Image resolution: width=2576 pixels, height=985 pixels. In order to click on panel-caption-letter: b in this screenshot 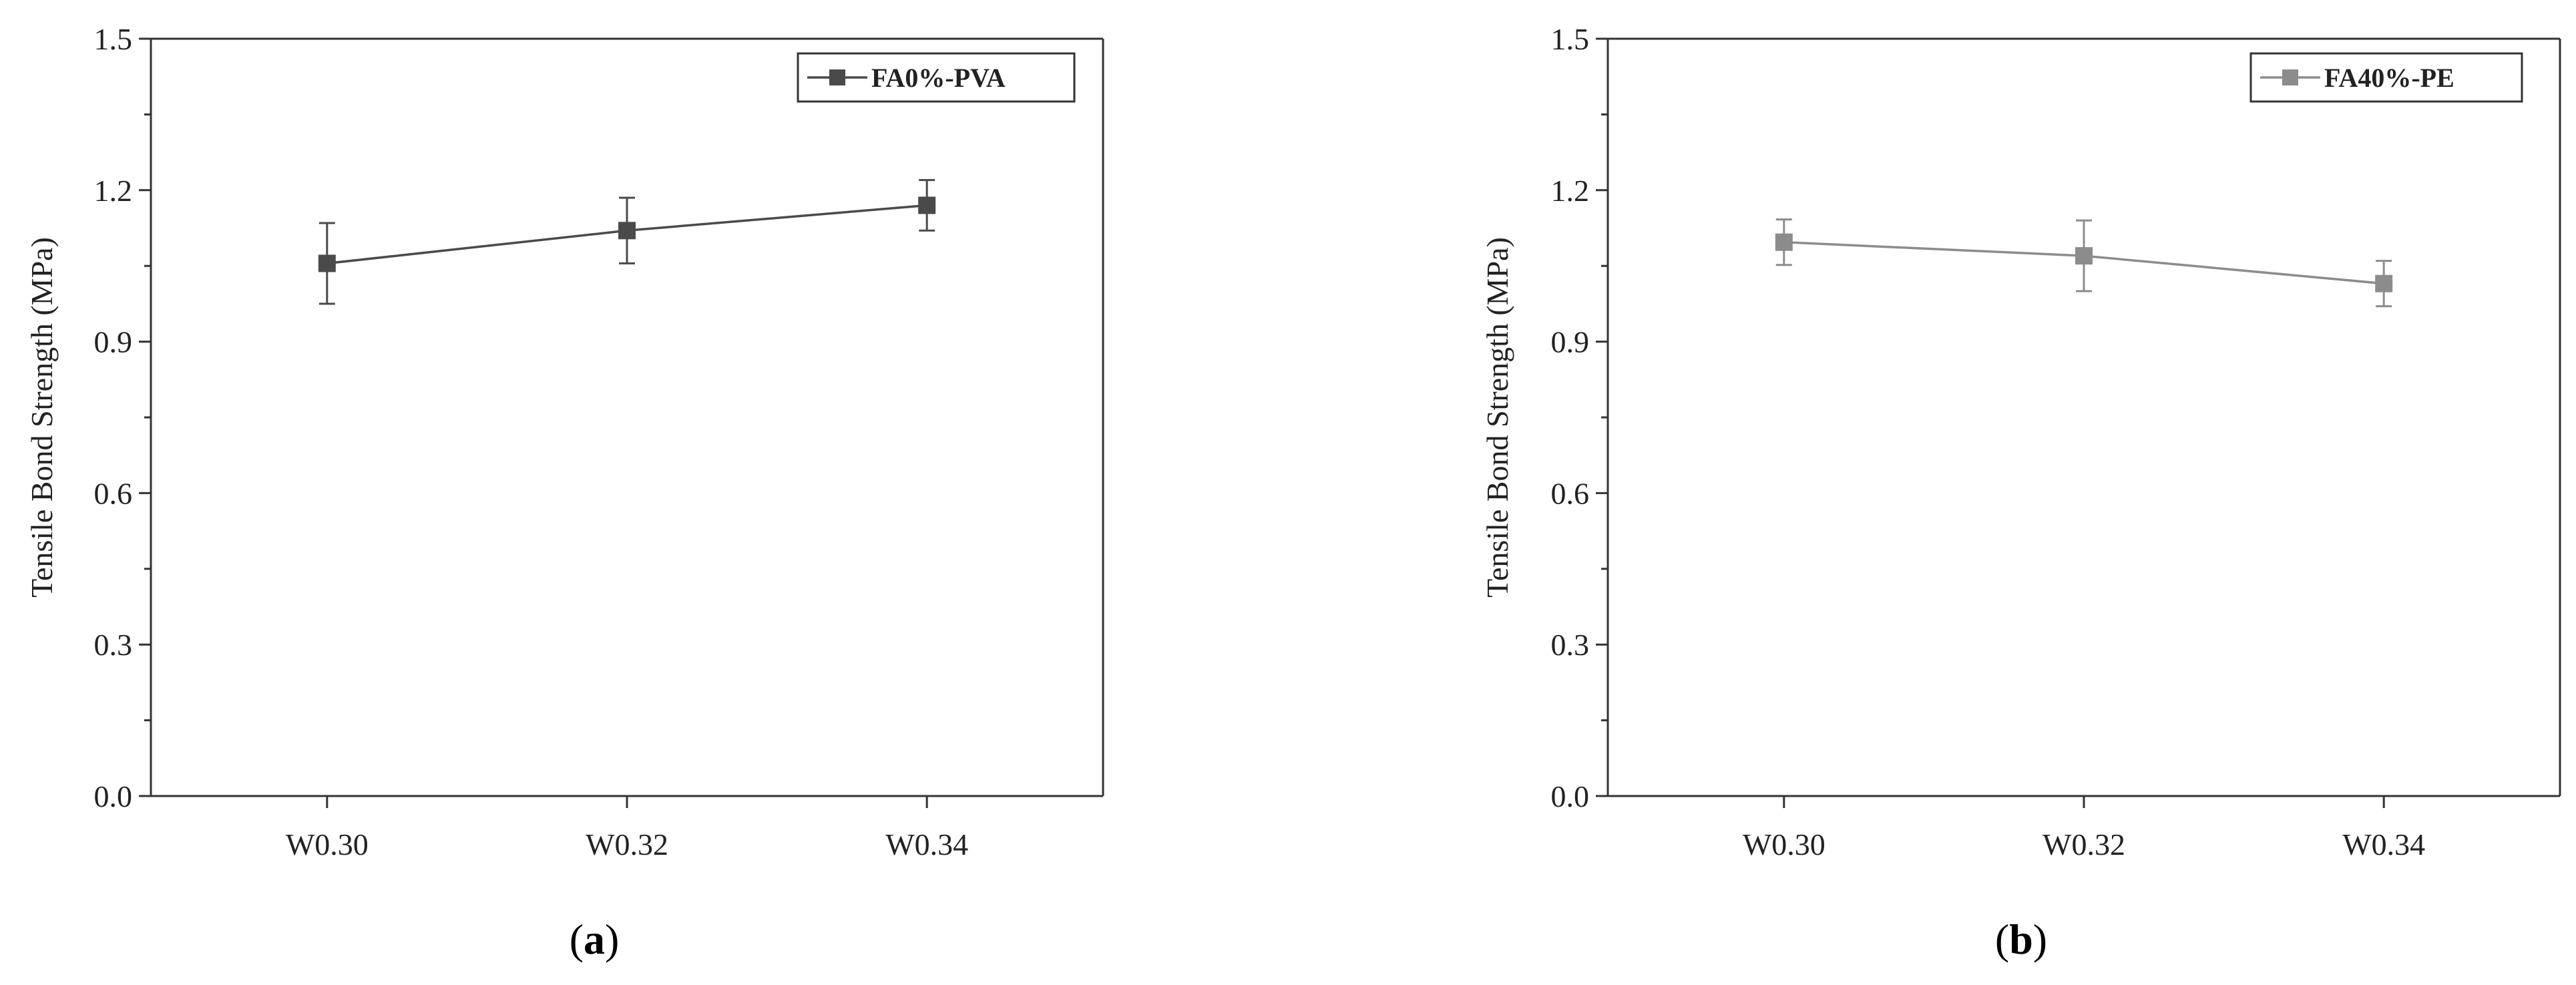, I will do `click(2021, 939)`.